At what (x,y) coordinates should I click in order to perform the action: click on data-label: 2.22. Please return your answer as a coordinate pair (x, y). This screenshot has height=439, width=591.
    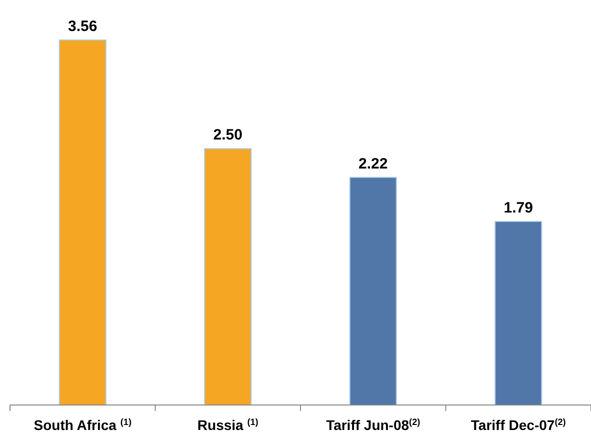
    Looking at the image, I should click on (373, 163).